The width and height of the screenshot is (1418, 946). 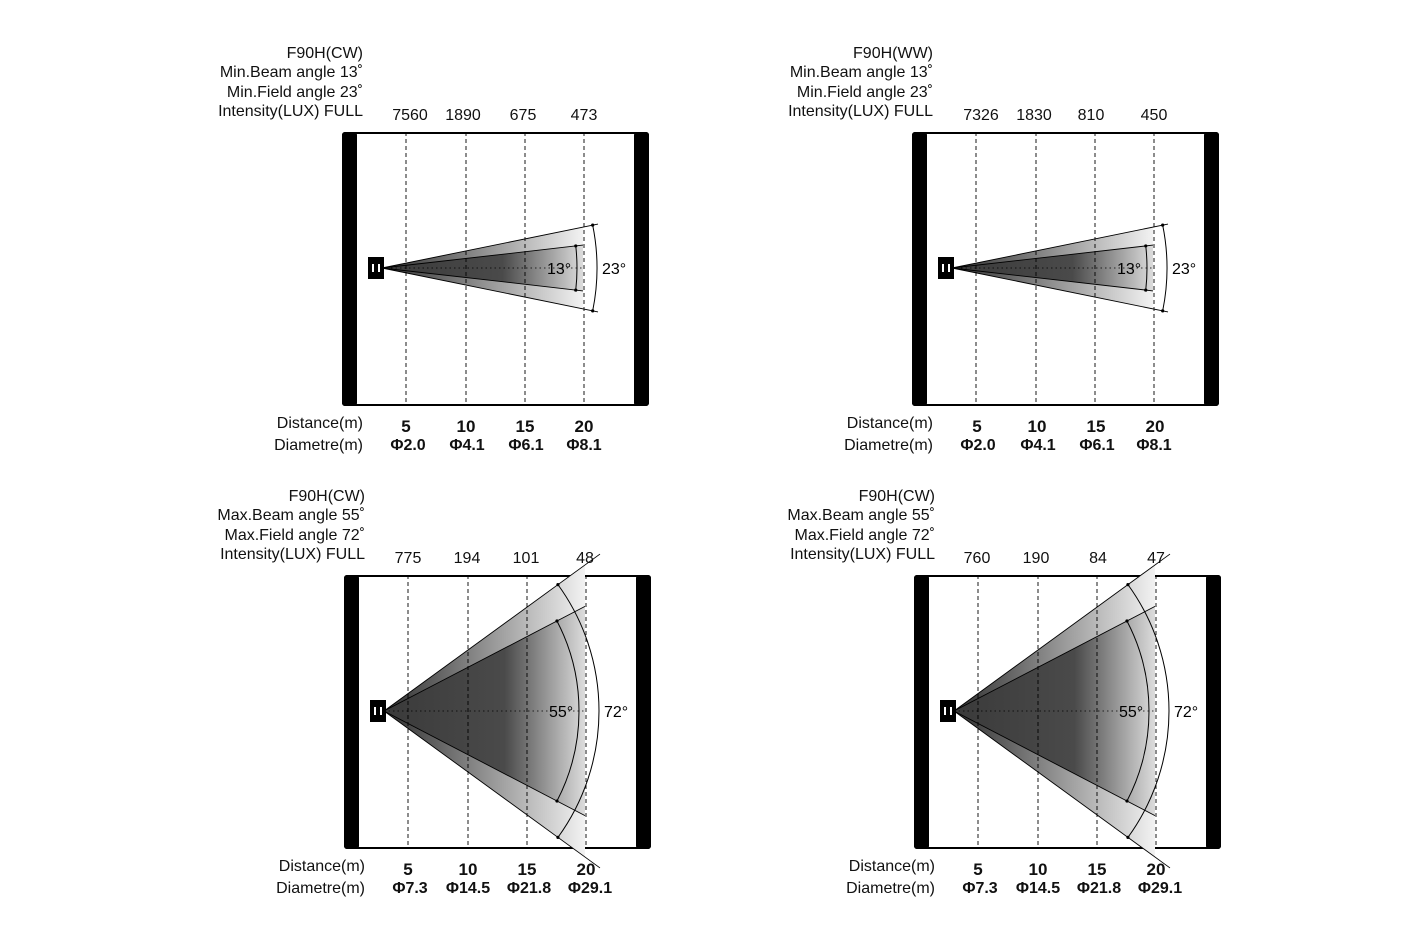 What do you see at coordinates (1156, 558) in the screenshot?
I see `lux-value: 47` at bounding box center [1156, 558].